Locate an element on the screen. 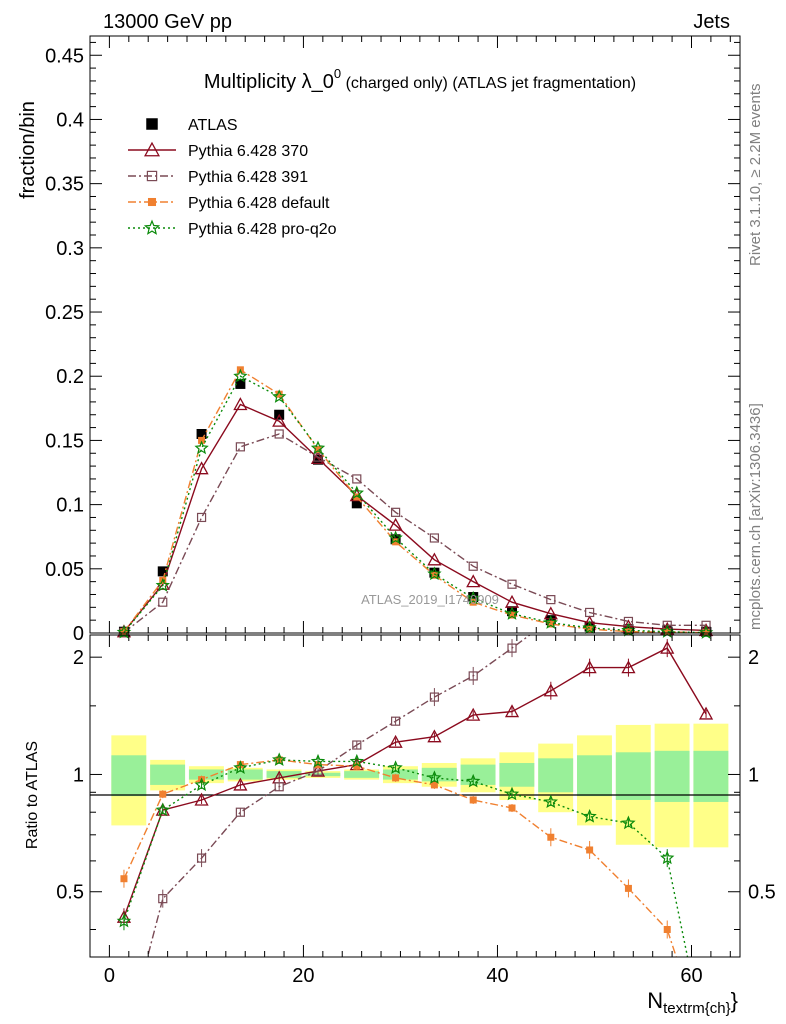 This screenshot has width=786, height=1024. ratio-y-tick-label: 0.5 is located at coordinates (70, 893).